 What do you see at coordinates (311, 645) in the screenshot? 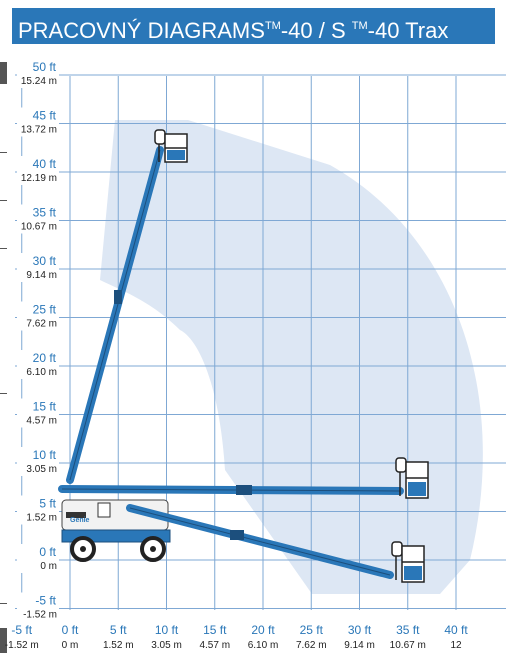
I see `x-tick-label-m: 7.62 m` at bounding box center [311, 645].